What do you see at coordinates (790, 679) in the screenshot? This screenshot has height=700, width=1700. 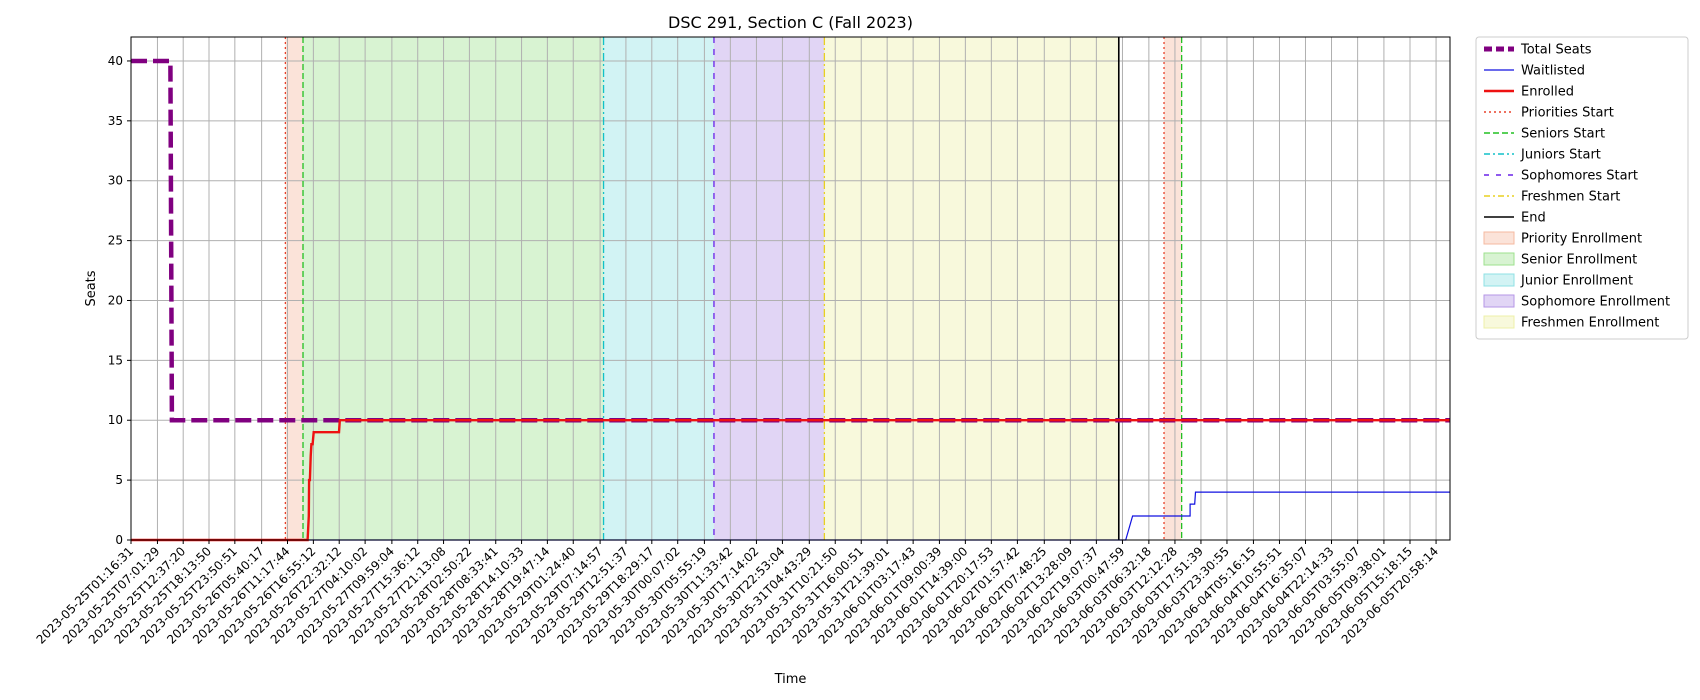 I see `x-axis-label: Time` at bounding box center [790, 679].